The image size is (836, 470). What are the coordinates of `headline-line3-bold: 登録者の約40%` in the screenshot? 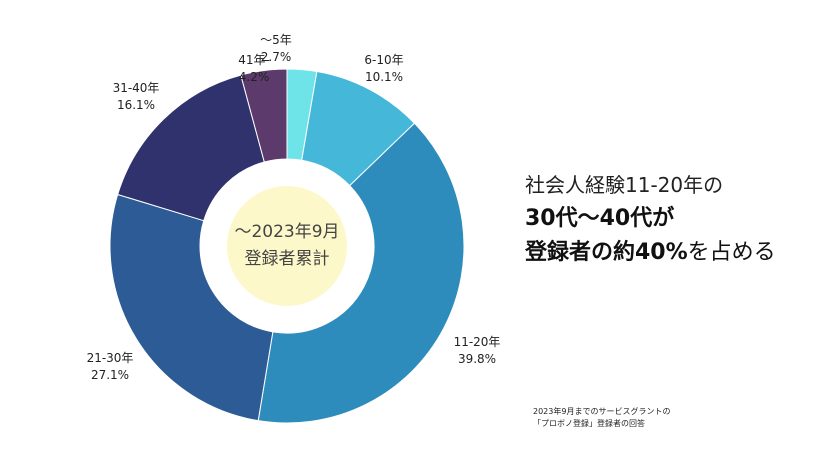 It's located at (606, 252).